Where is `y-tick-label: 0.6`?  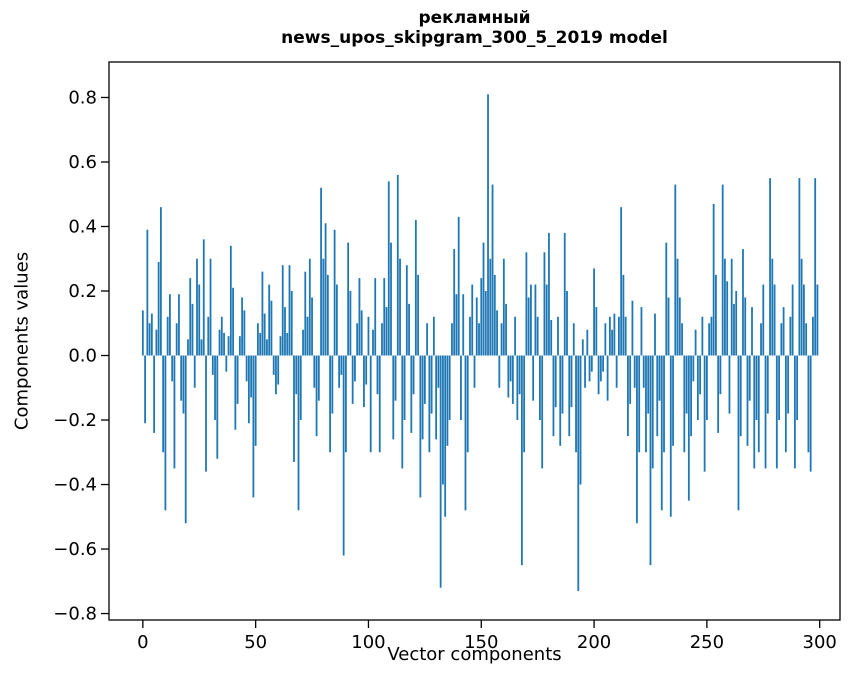
y-tick-label: 0.6 is located at coordinates (82, 162).